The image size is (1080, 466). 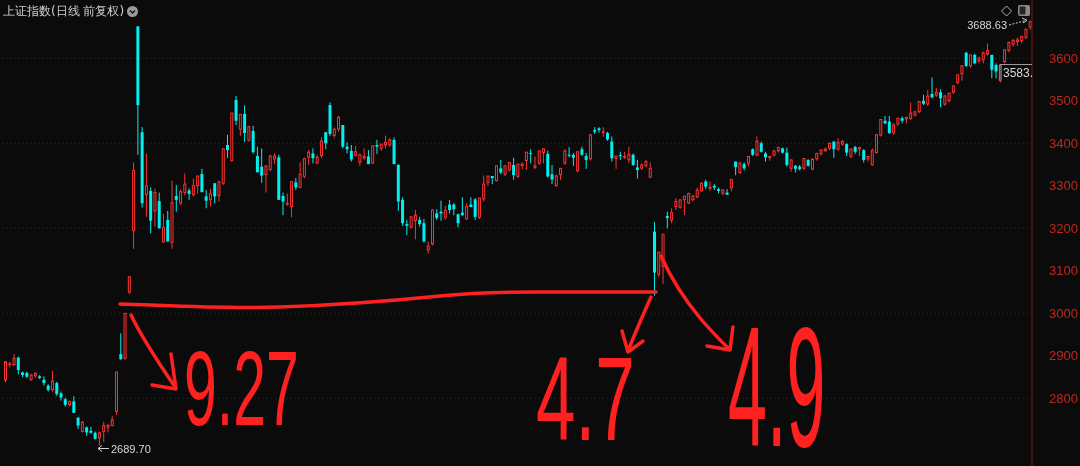 What do you see at coordinates (64, 11) in the screenshot?
I see `chart-title: 上证指数(日线 前复权)` at bounding box center [64, 11].